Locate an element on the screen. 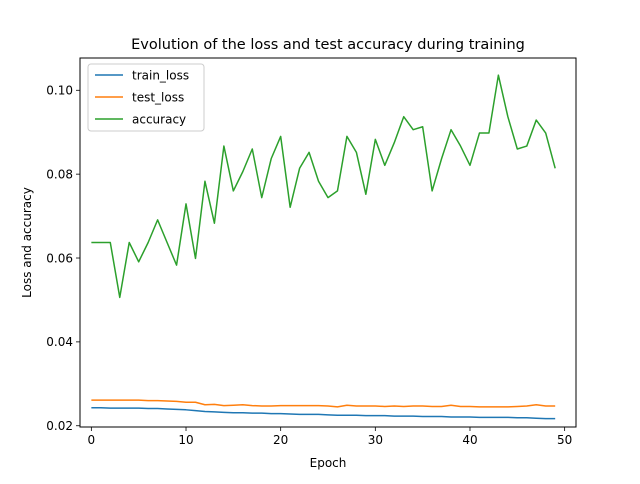 The height and width of the screenshot is (484, 640). legend-label-test_loss: test_loss is located at coordinates (158, 97).